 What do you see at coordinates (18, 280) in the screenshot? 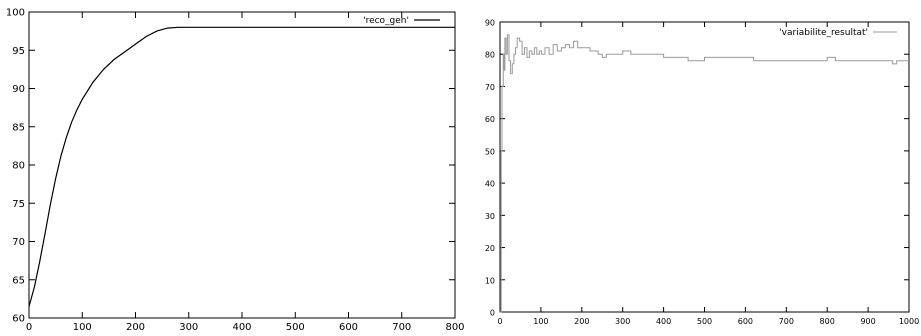
I see `y-tick-label: 65` at bounding box center [18, 280].